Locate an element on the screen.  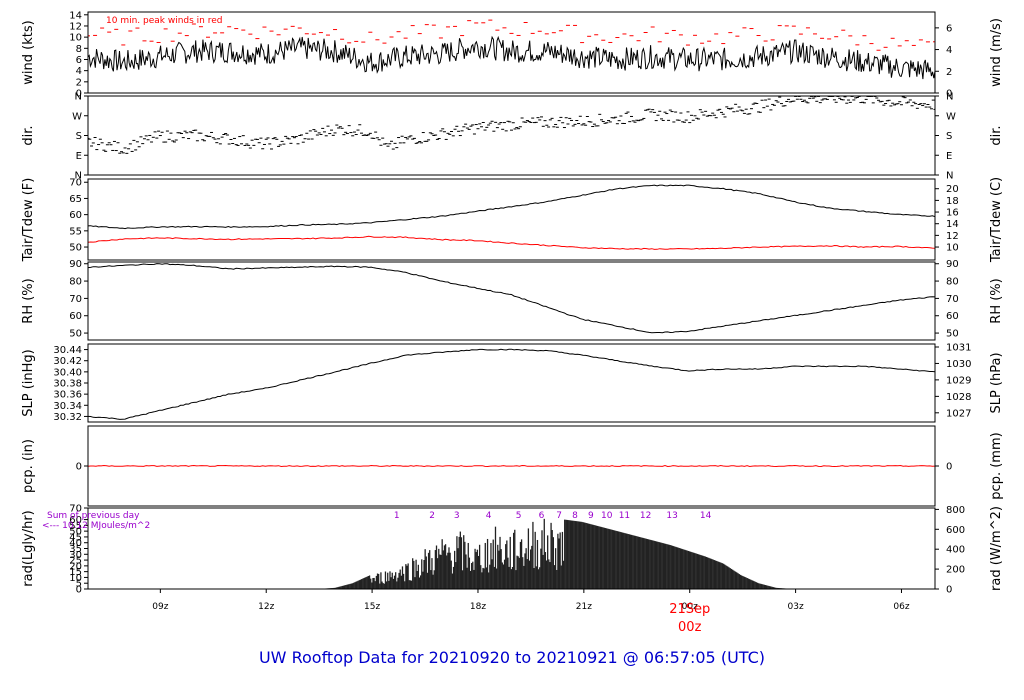
rad-hour-marker: 8 is located at coordinates (575, 516).